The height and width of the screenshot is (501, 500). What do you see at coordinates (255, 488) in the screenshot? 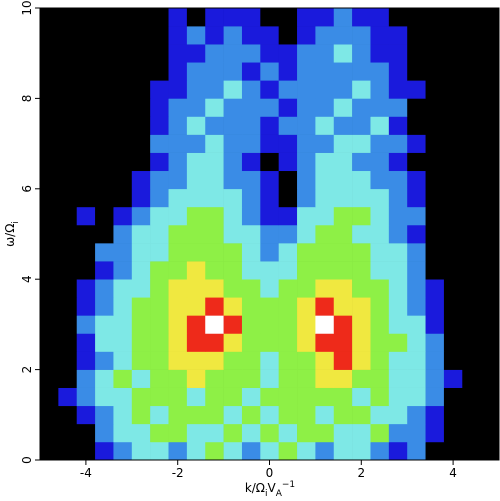
I see `xlabel-part: k/Ω` at bounding box center [255, 488].